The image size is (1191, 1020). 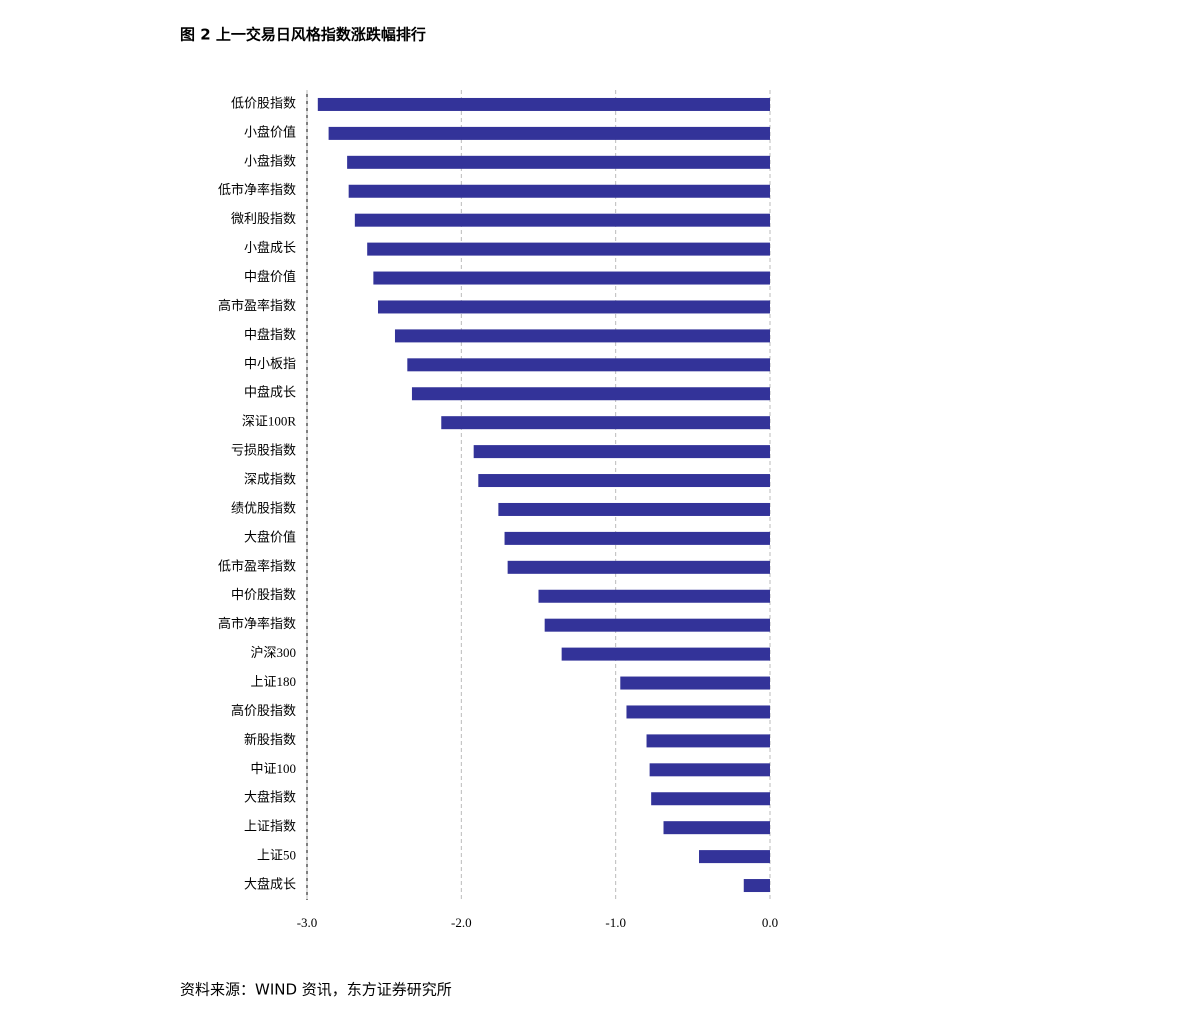 What do you see at coordinates (270, 160) in the screenshot?
I see `y-tick-label: 小盘指数` at bounding box center [270, 160].